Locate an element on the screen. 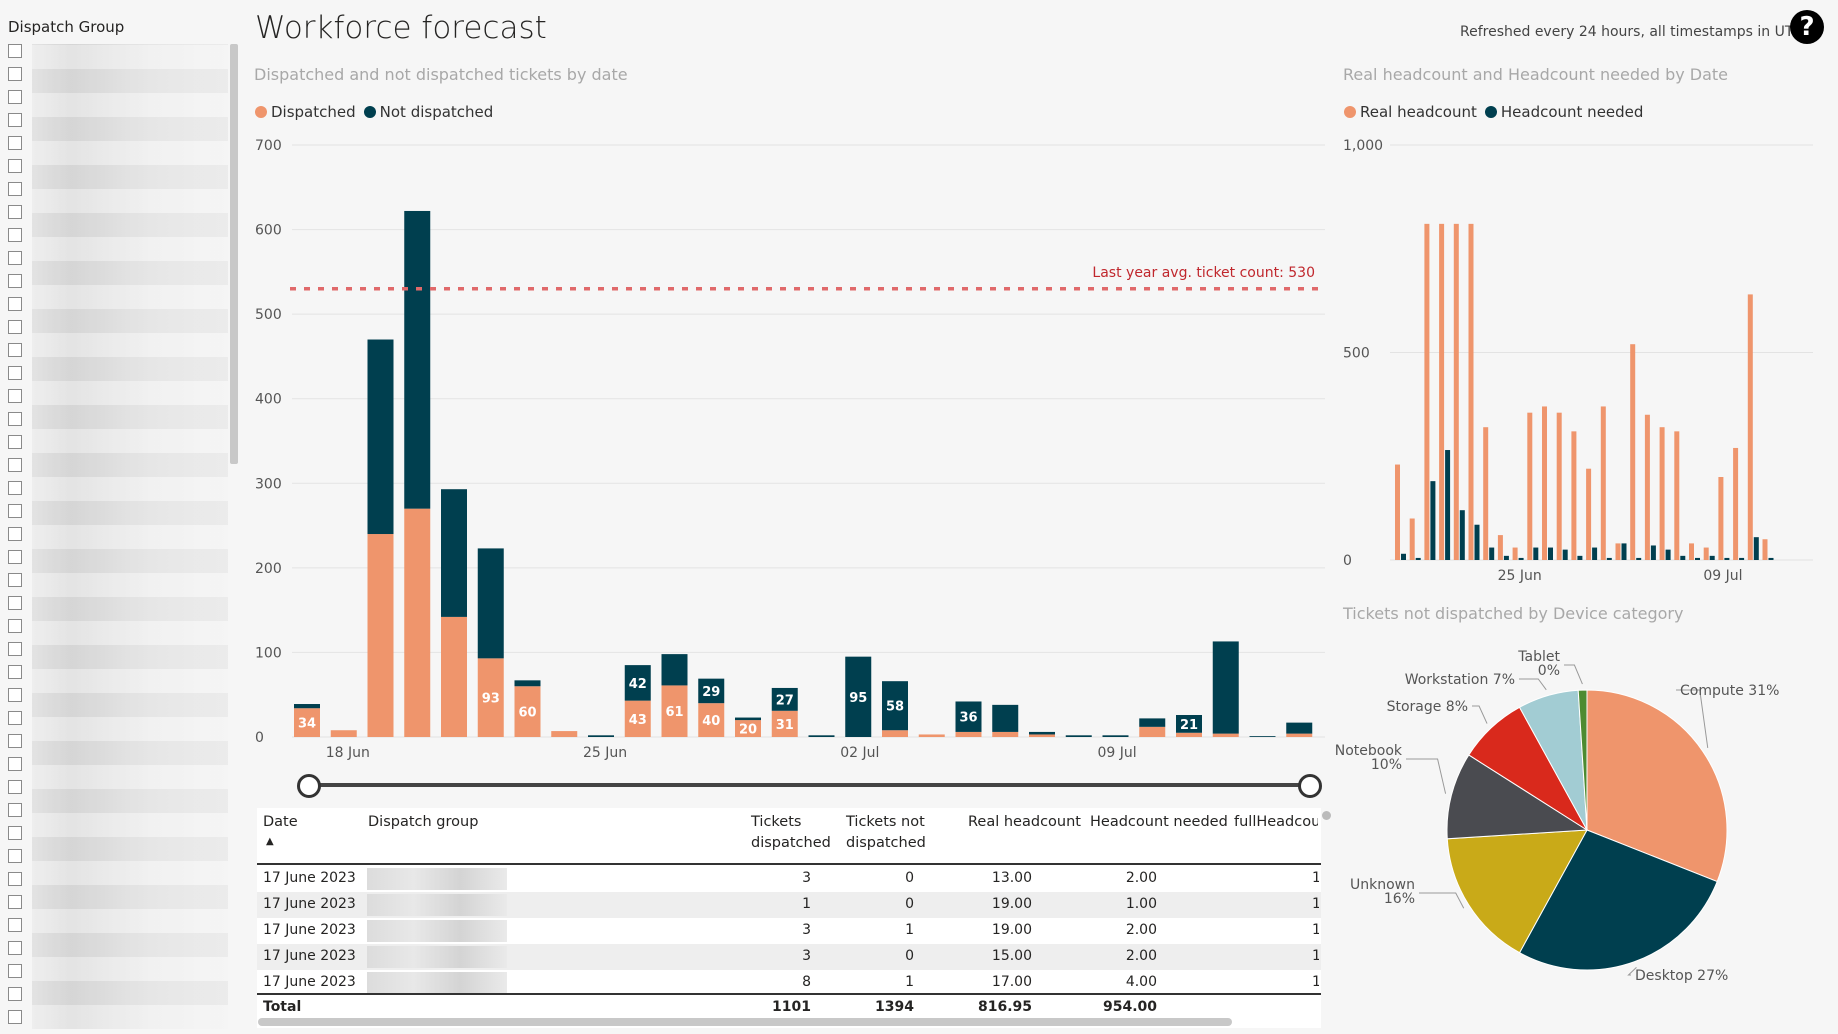 This screenshot has width=1838, height=1034. table-row: 17 June 2023 1 0 19.00 1.00 1 is located at coordinates (789, 905).